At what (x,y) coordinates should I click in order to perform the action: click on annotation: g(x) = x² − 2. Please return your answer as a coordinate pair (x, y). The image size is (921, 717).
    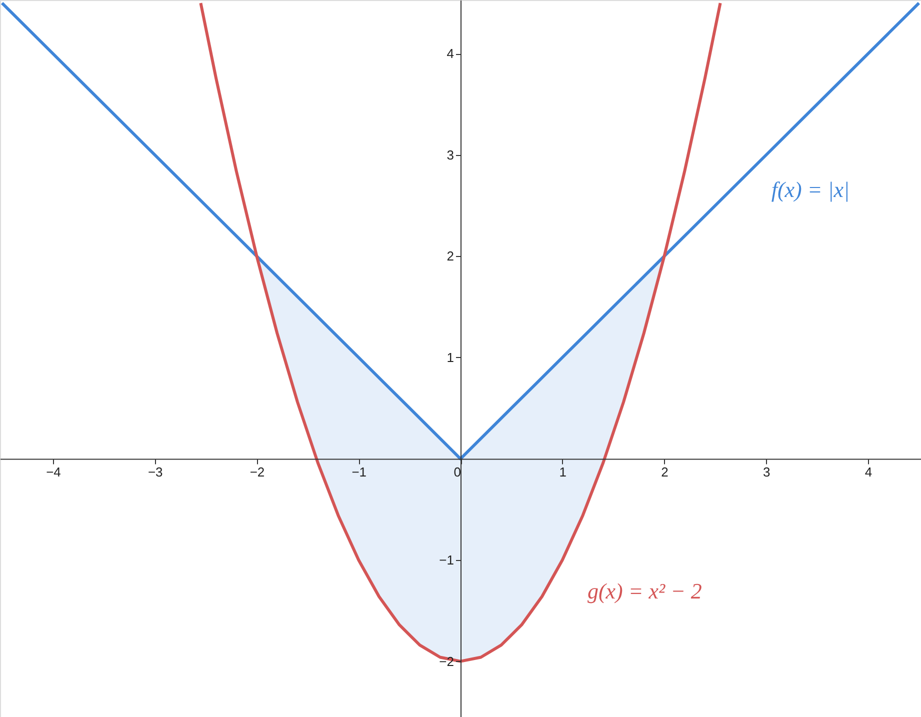
    Looking at the image, I should click on (644, 591).